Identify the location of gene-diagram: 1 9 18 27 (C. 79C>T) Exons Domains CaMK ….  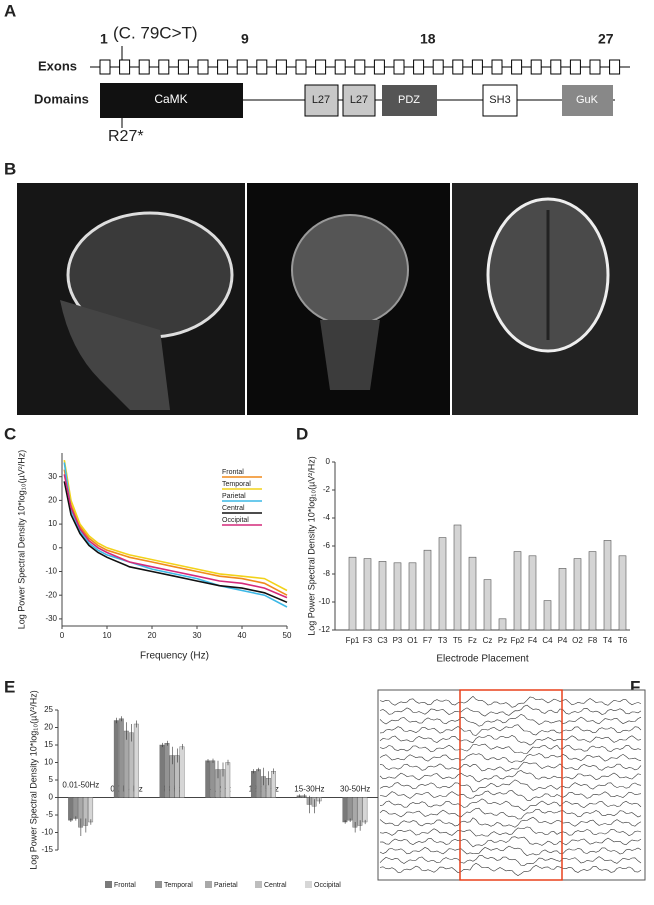
(332, 84).